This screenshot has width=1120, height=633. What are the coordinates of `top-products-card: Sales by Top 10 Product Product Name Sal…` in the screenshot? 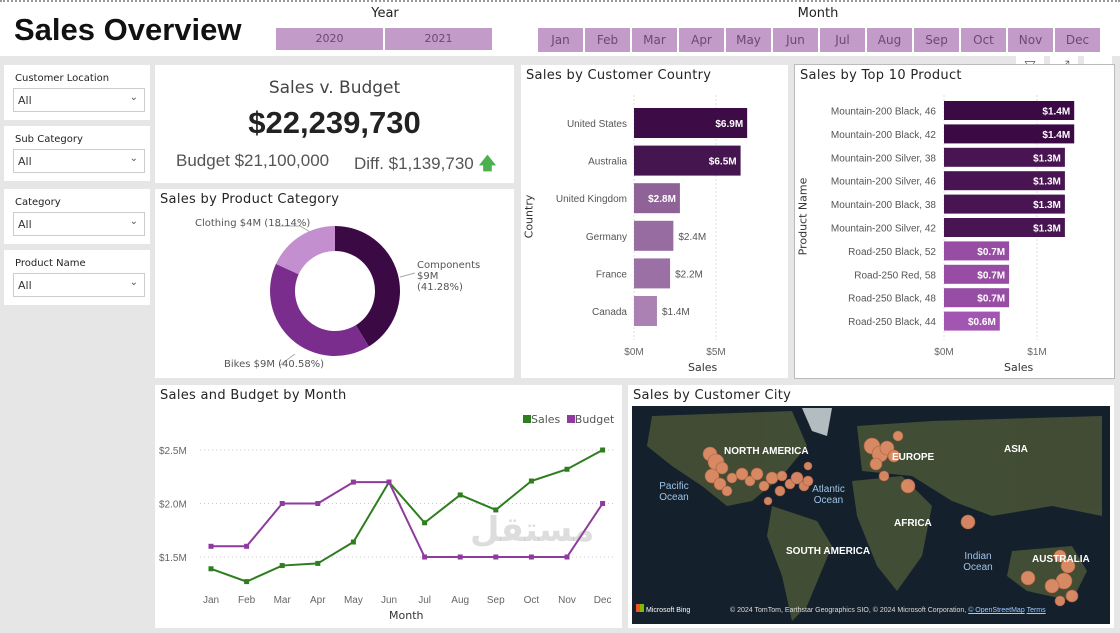 It's located at (954, 221).